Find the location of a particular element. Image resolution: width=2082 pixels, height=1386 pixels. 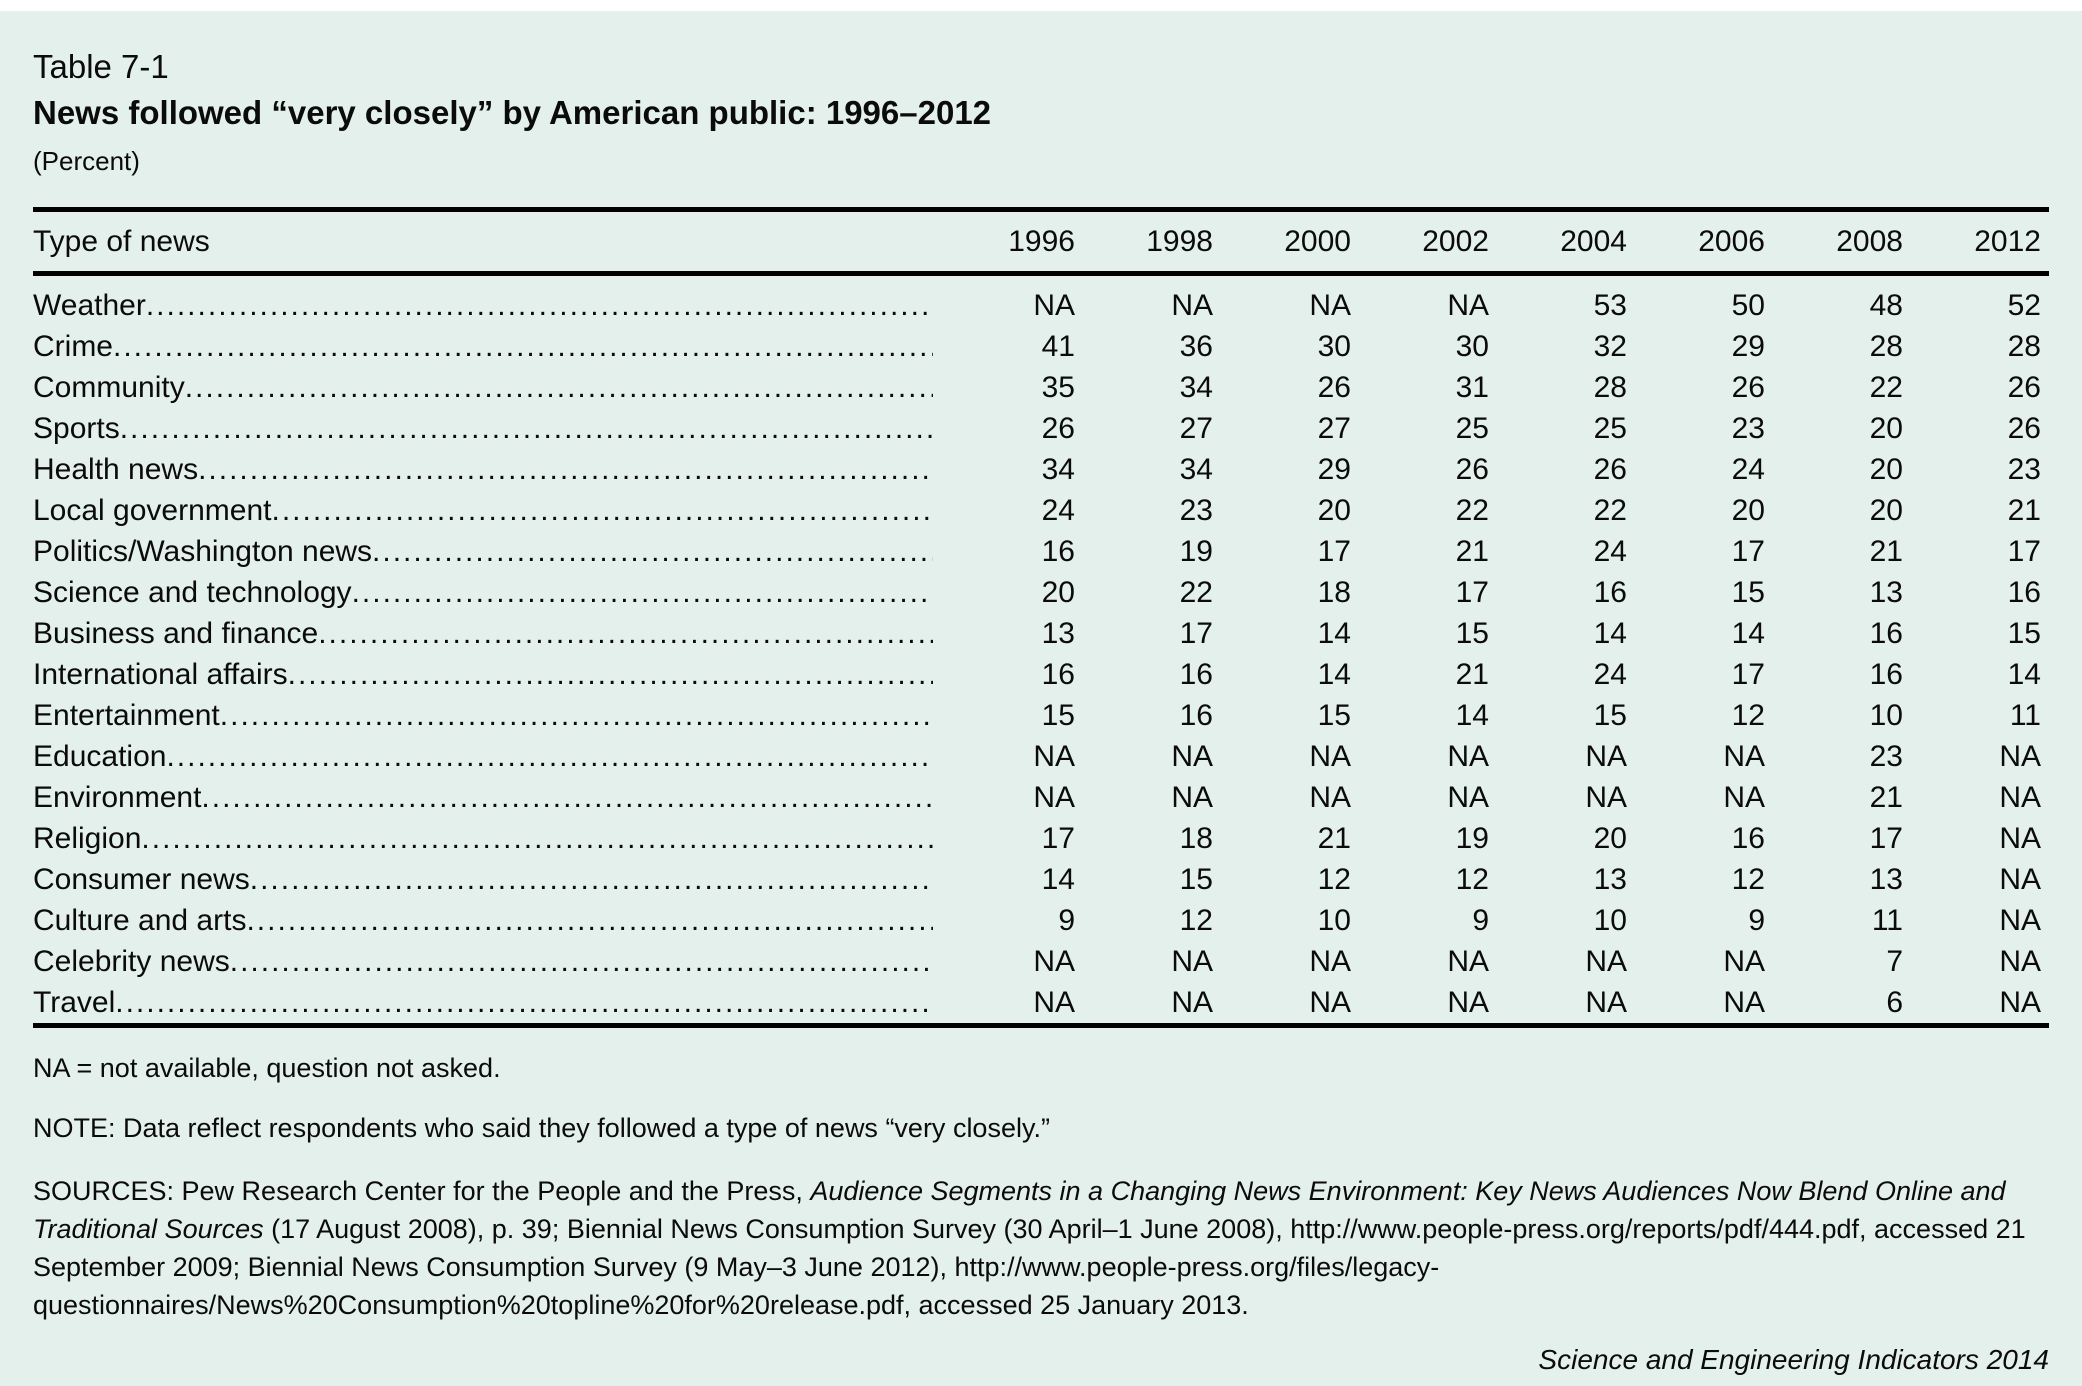

column-header-type-of-news: Type of news is located at coordinates (489, 242).